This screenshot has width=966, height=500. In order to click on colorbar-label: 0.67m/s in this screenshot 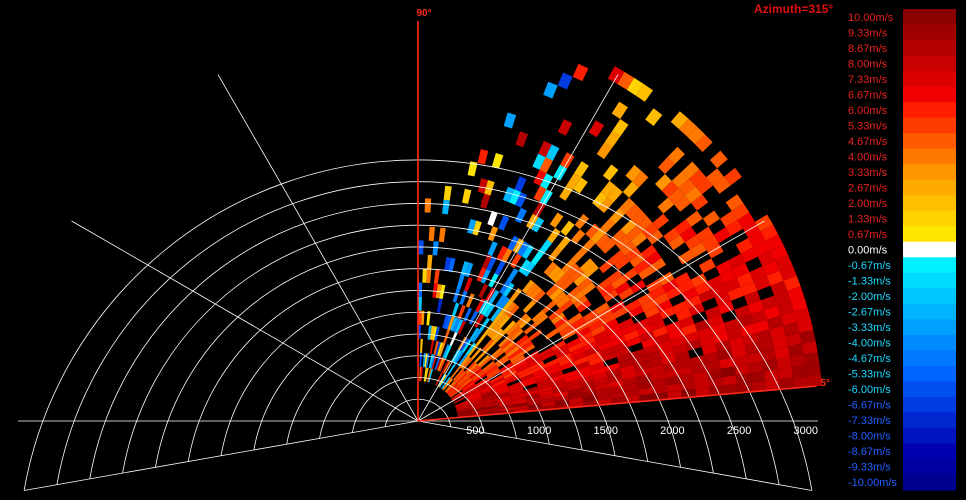, I will do `click(868, 235)`.